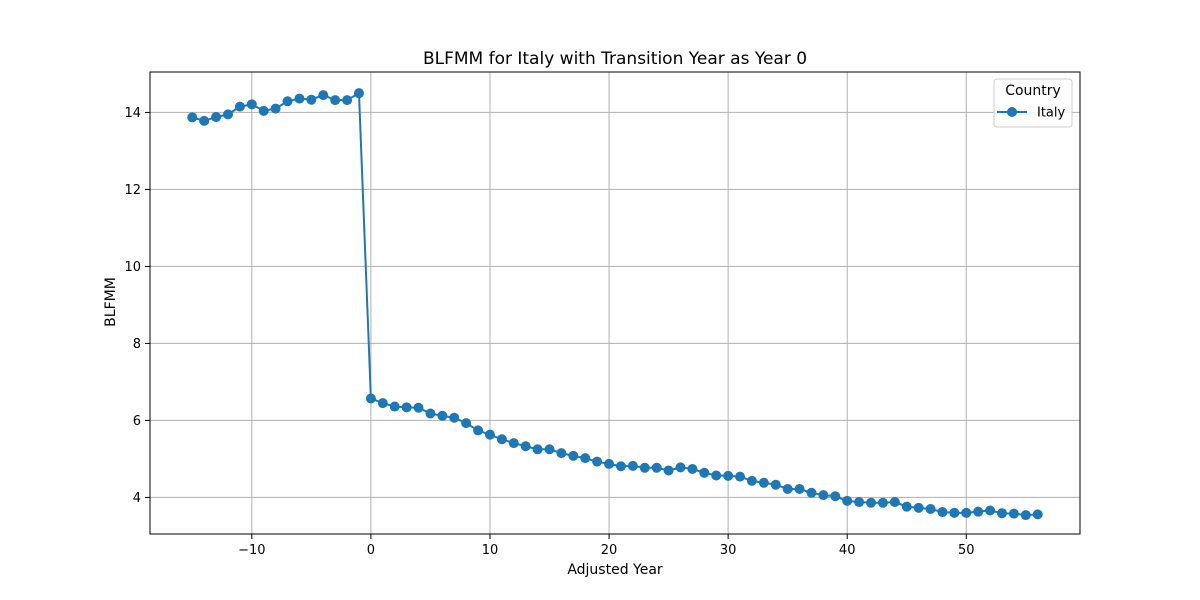 The height and width of the screenshot is (600, 1200). What do you see at coordinates (137, 344) in the screenshot?
I see `y-tick-label: 8` at bounding box center [137, 344].